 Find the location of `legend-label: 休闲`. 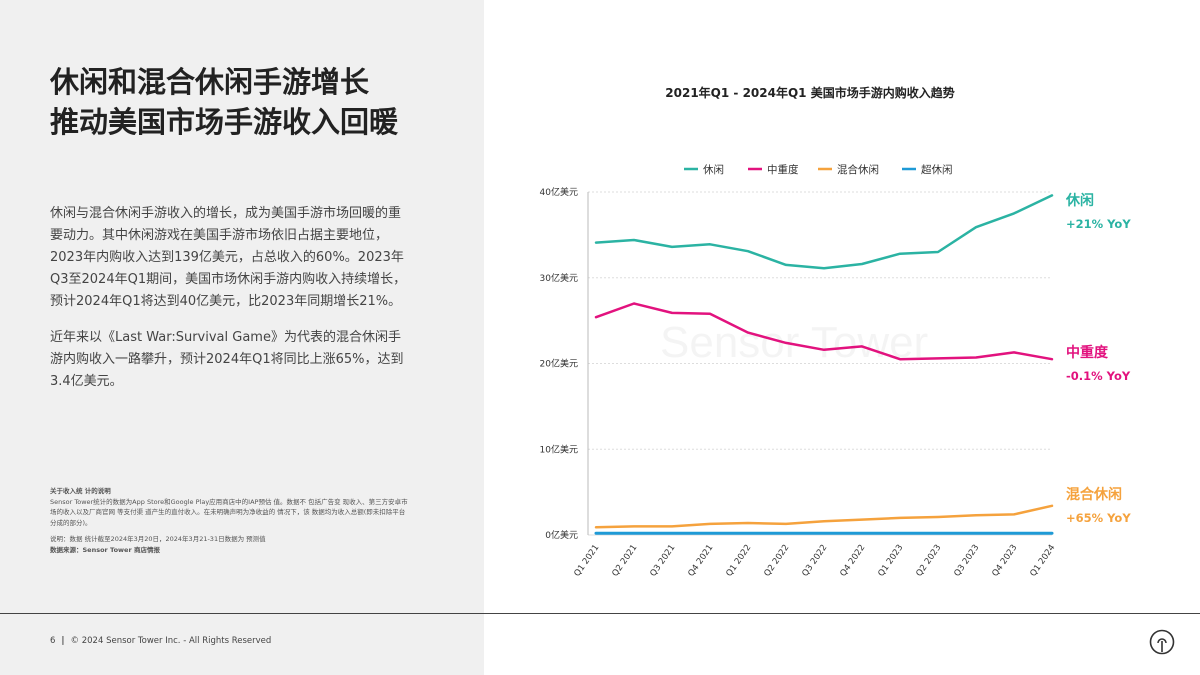

legend-label: 休闲 is located at coordinates (713, 169).